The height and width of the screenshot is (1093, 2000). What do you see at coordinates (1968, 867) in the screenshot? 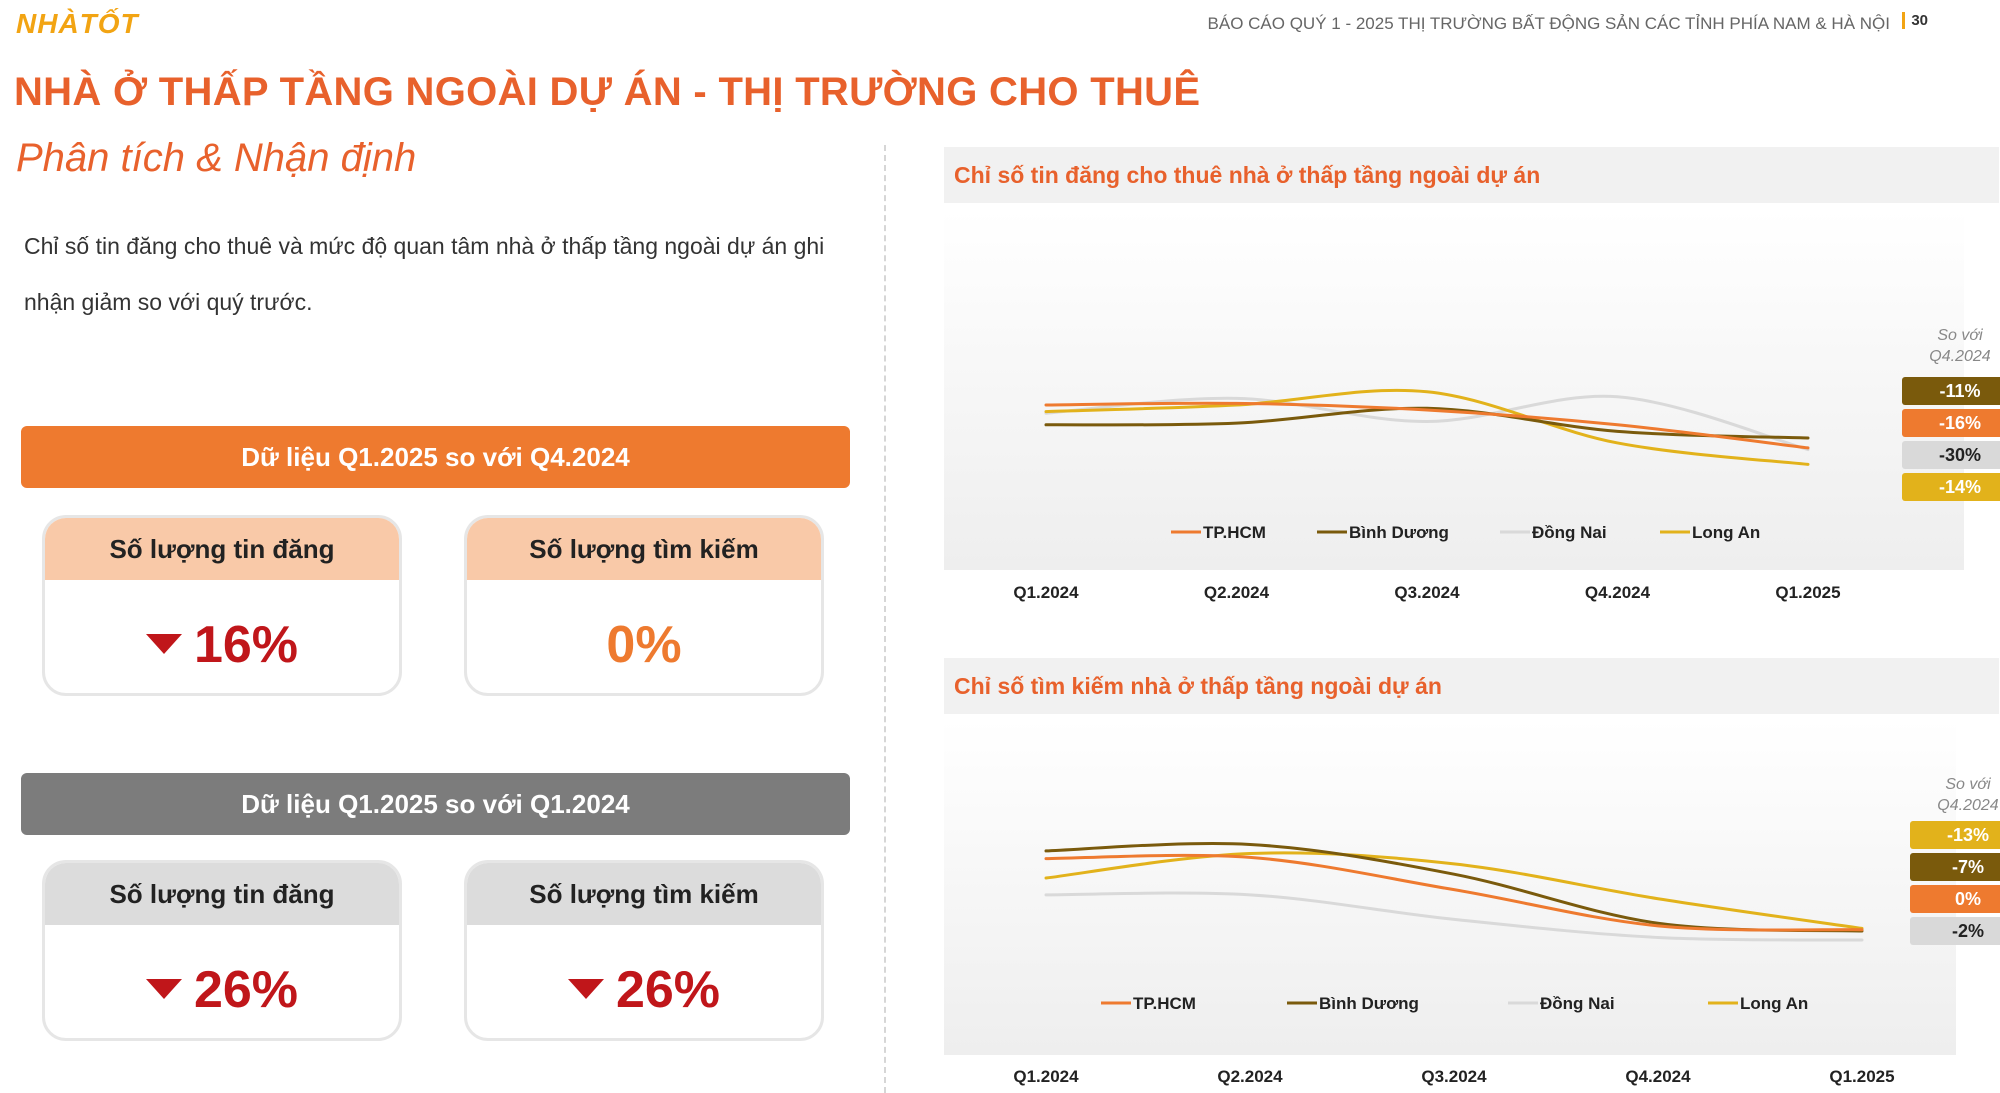
I see `change-badge-label: -7%` at bounding box center [1968, 867].